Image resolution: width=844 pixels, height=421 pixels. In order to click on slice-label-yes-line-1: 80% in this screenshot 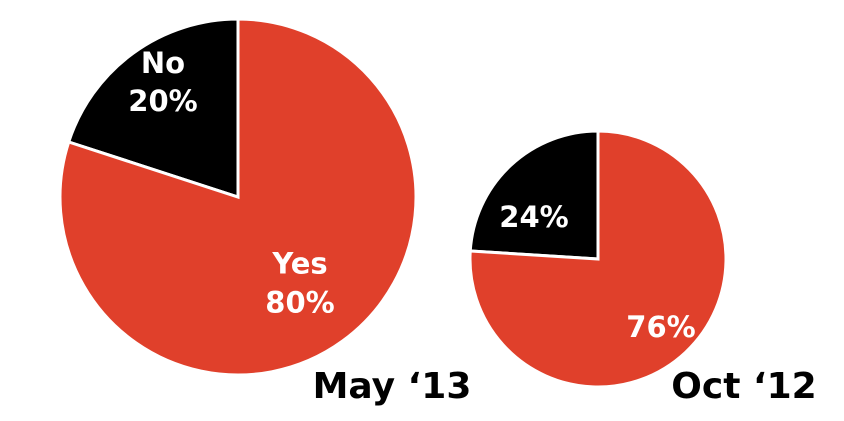, I will do `click(299, 303)`.